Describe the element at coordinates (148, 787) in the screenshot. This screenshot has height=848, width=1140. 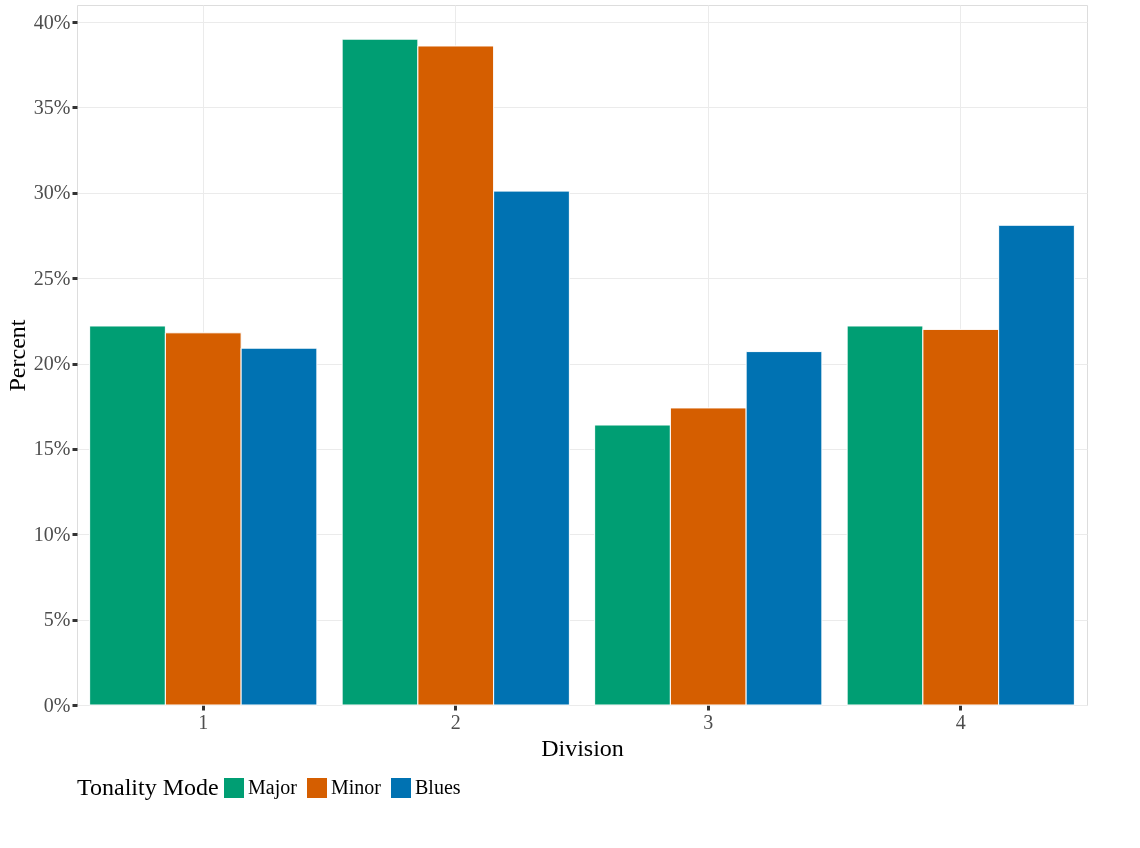
I see `legend-title: Tonality Mode` at that location.